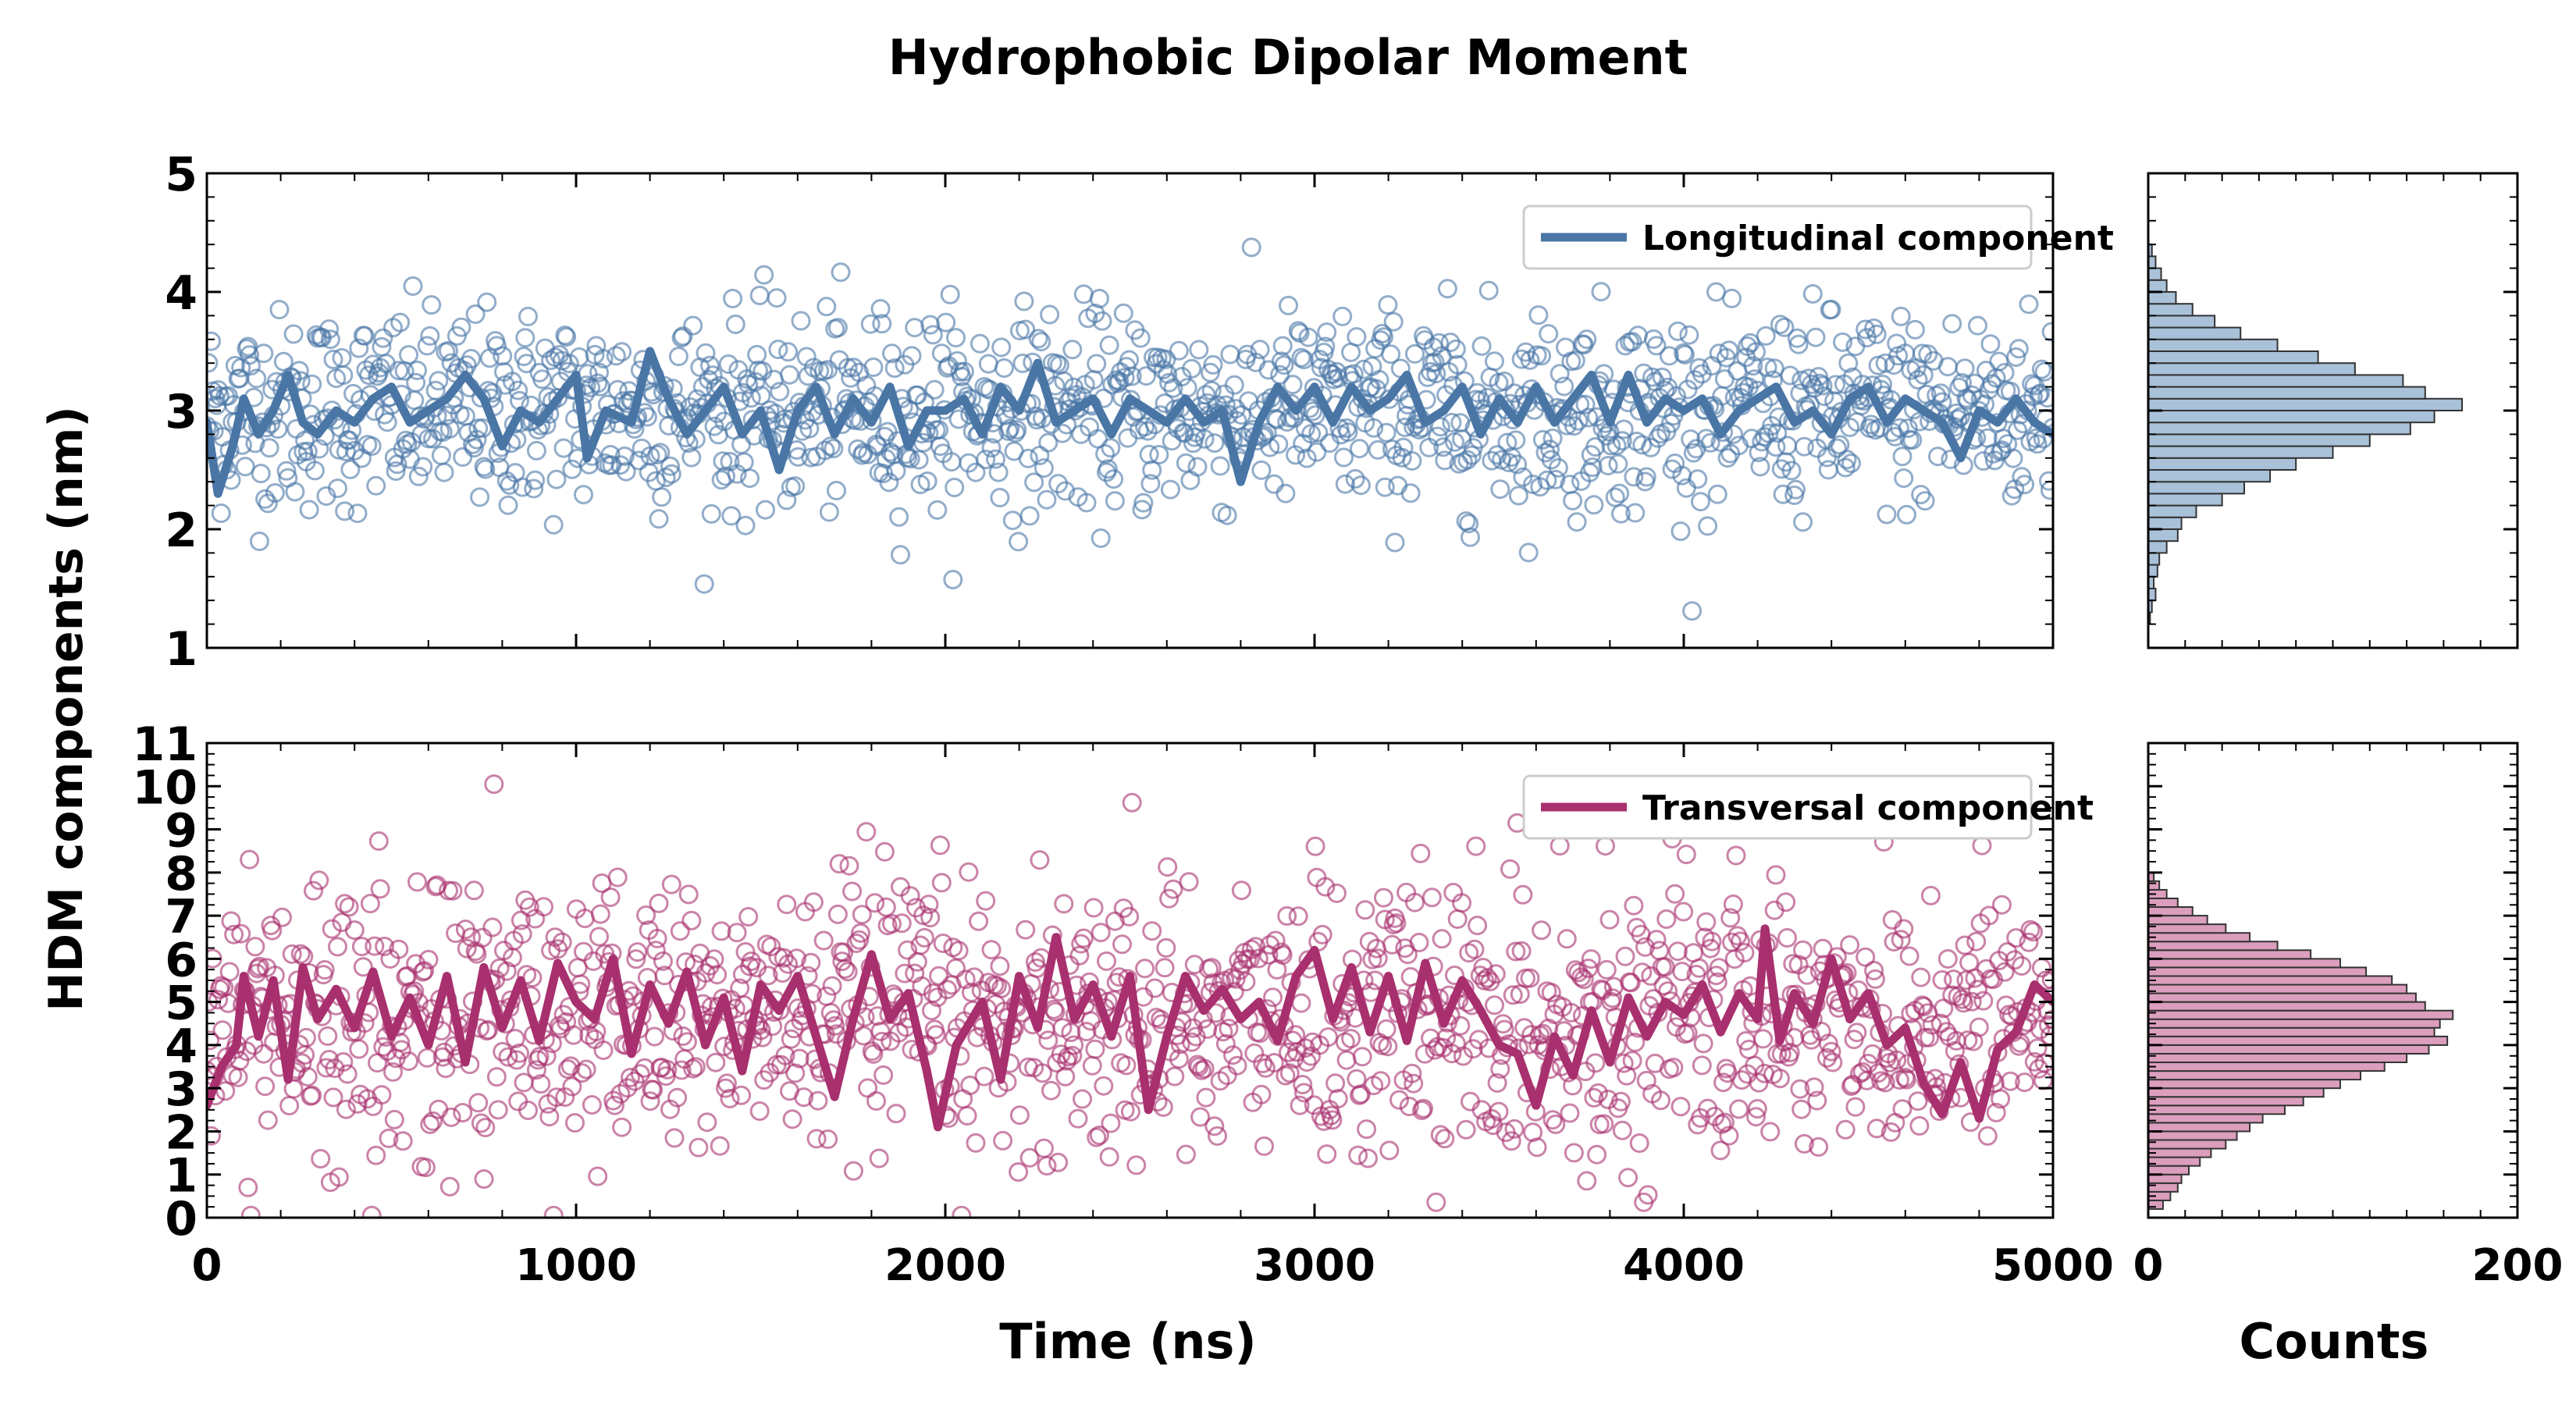 This screenshot has height=1405, width=2576. I want to click on y-tick-label: 10, so click(165, 787).